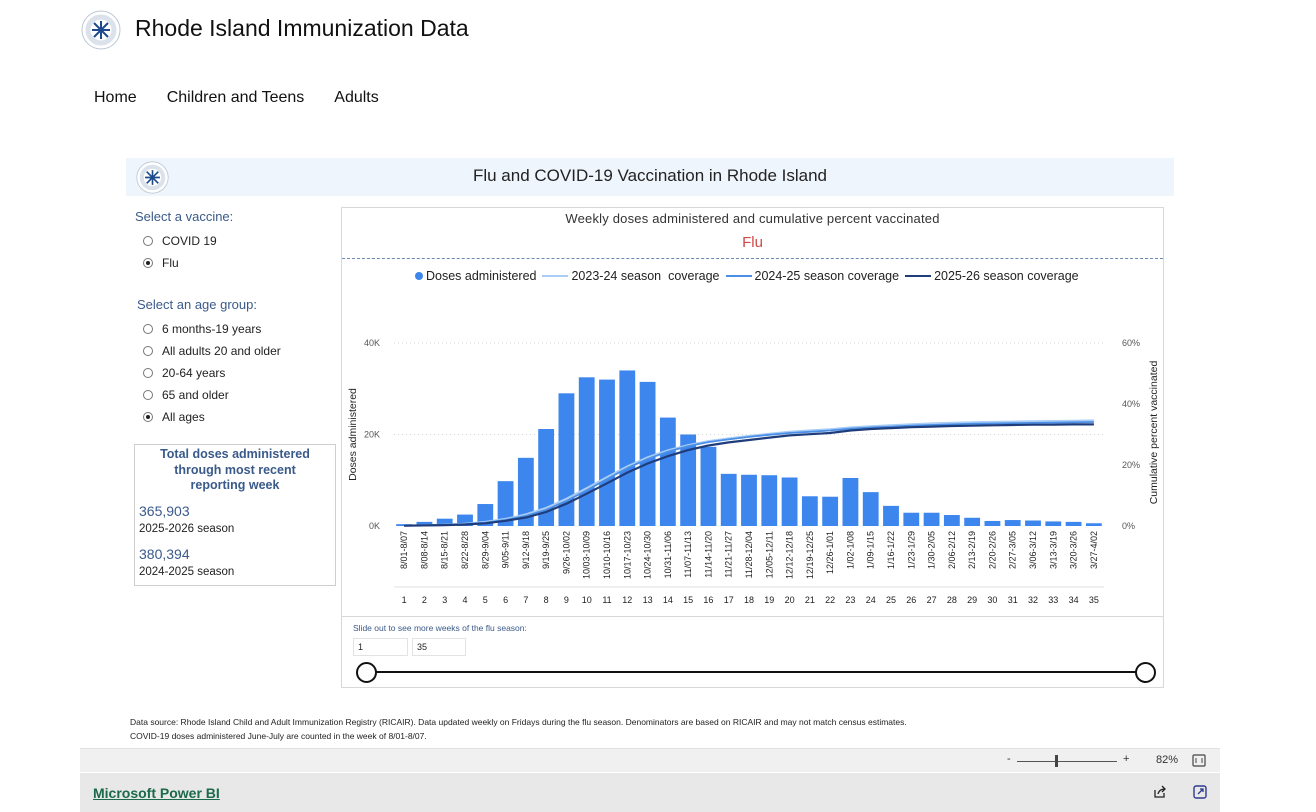 Image resolution: width=1316 pixels, height=812 pixels. Describe the element at coordinates (1094, 600) in the screenshot. I see `week-number-label: 35` at that location.